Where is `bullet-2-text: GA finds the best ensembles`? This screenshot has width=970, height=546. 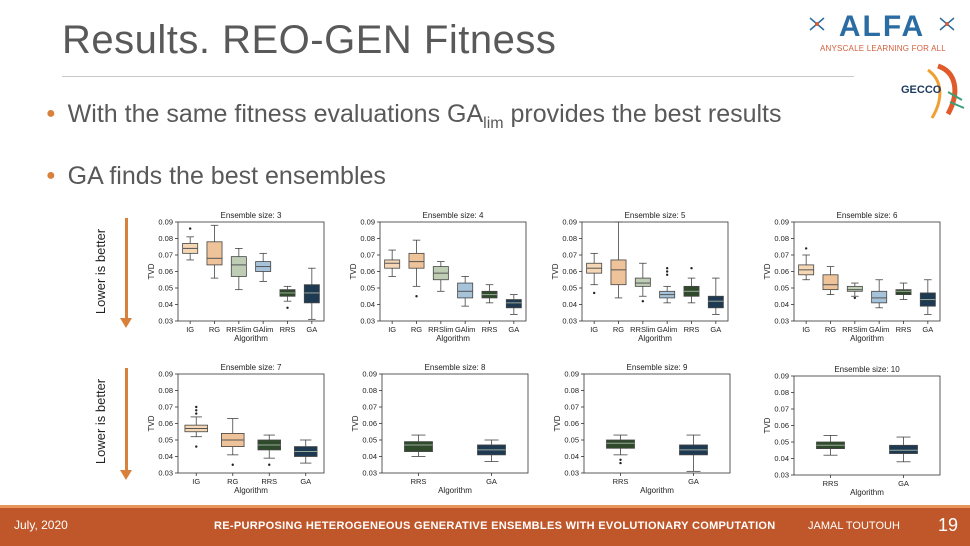 bullet-2-text: GA finds the best ensembles is located at coordinates (226, 176).